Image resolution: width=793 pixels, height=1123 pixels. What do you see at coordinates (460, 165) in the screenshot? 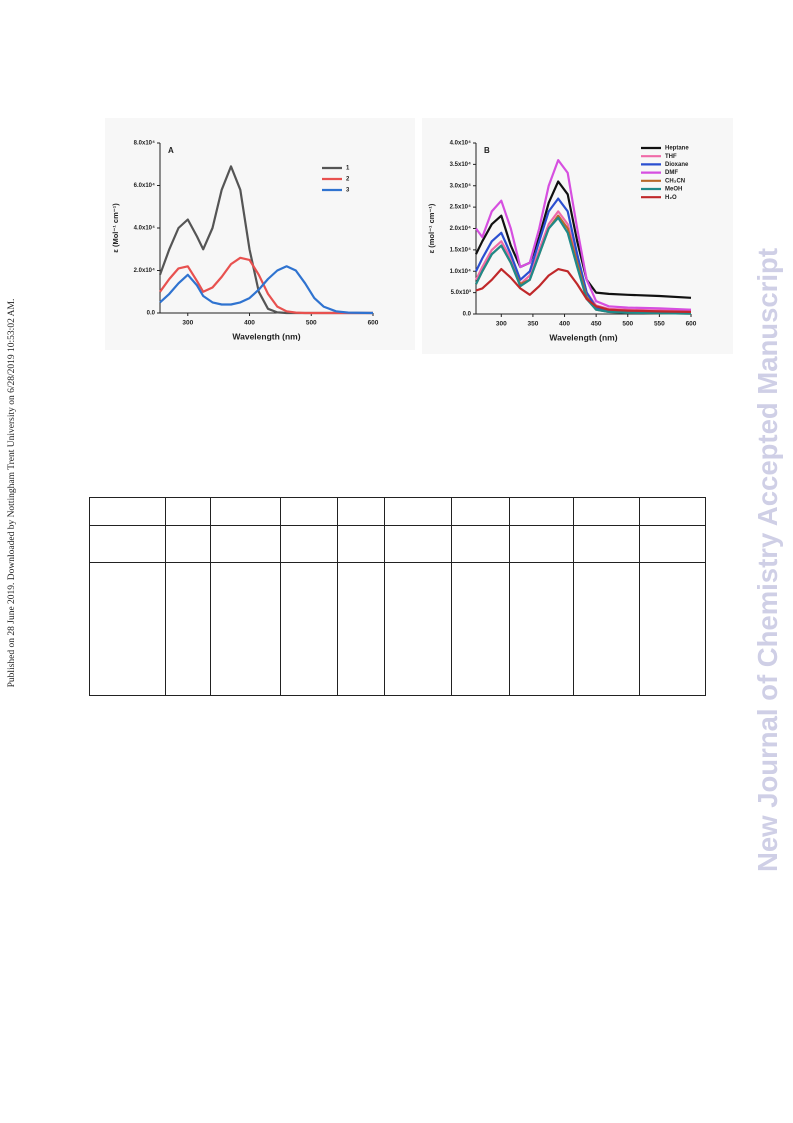
I see `y-tick-label: 3.5x10⁴` at bounding box center [460, 165].